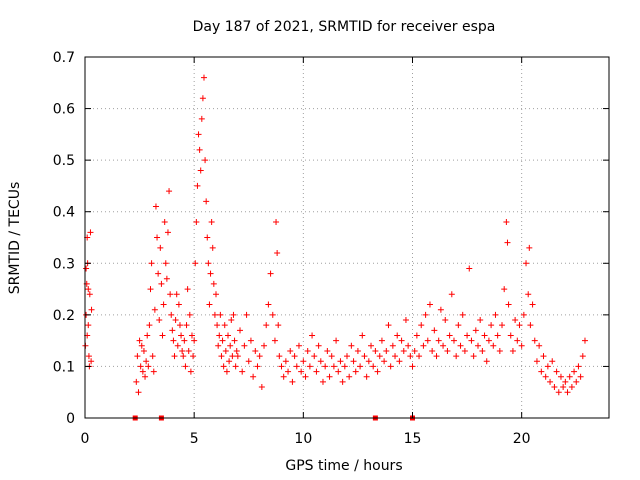 This screenshot has width=640, height=480. What do you see at coordinates (64, 58) in the screenshot?
I see `y-tick-label: 0.7` at bounding box center [64, 58].